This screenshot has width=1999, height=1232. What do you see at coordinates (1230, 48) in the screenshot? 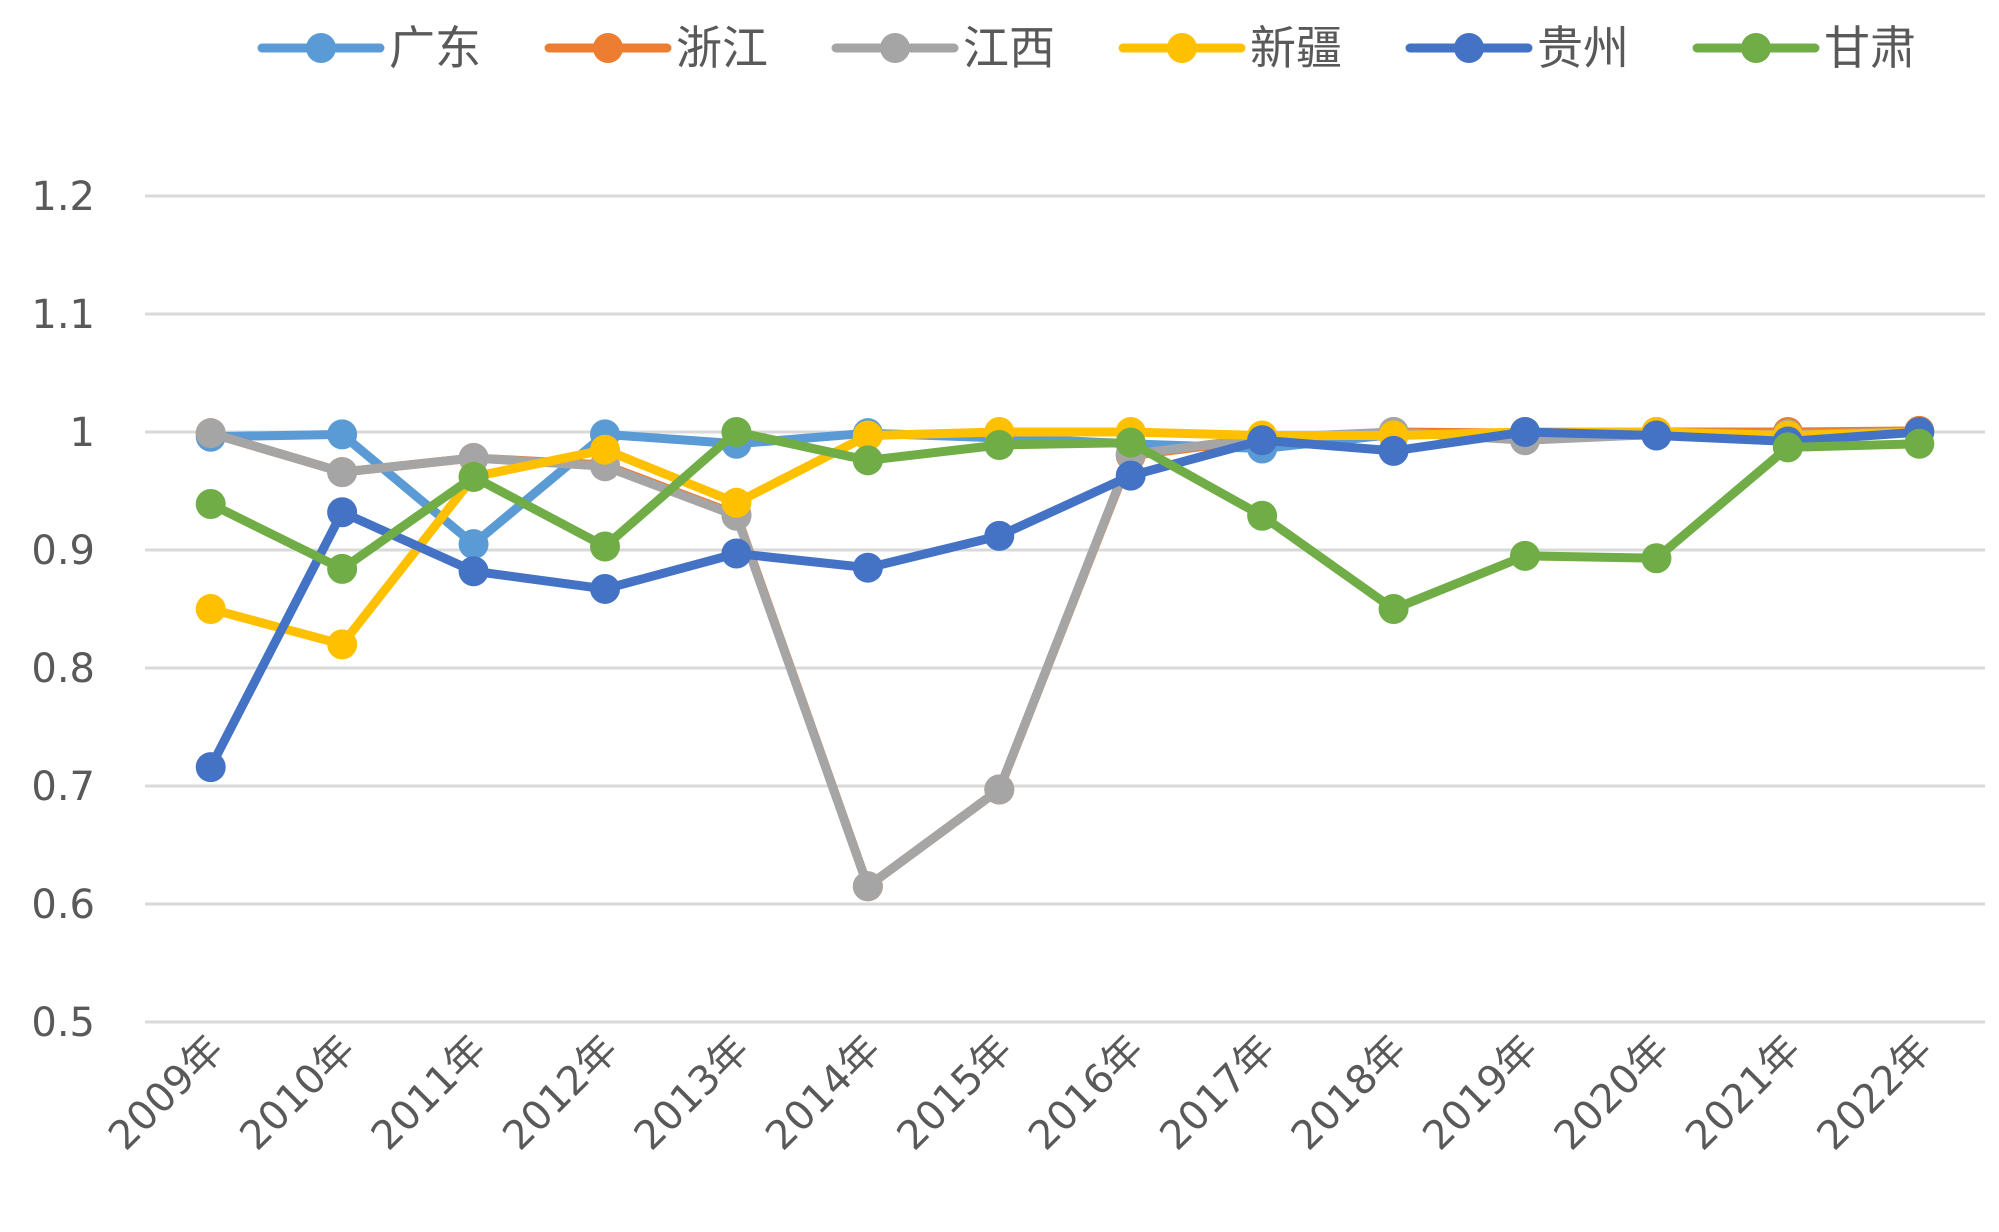
I see `legend-item: 新疆` at bounding box center [1230, 48].